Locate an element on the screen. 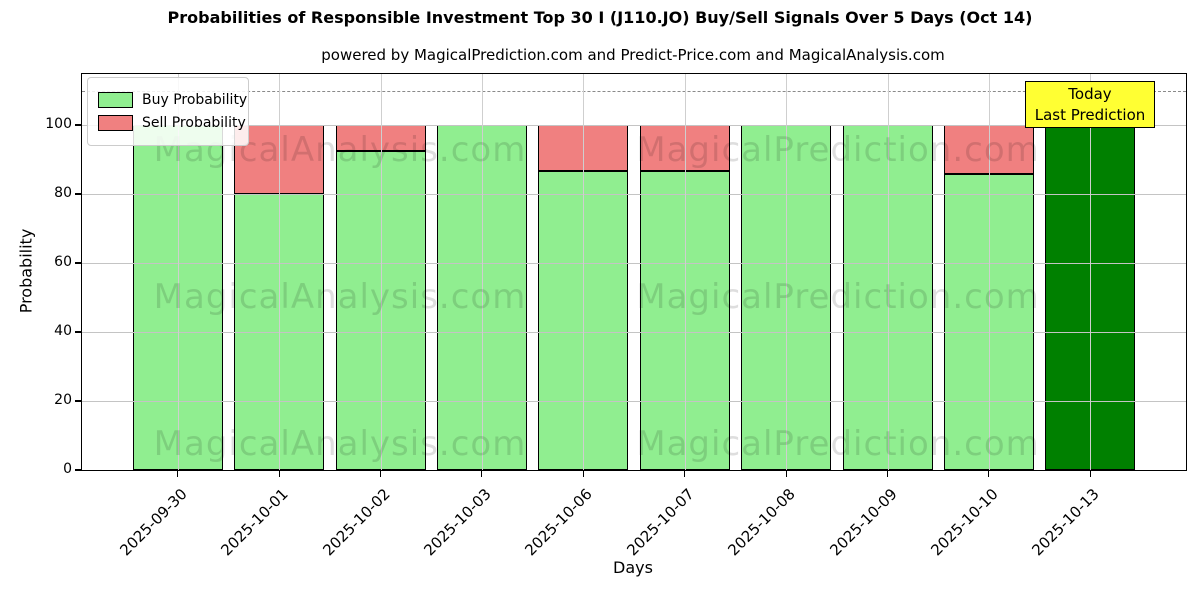 The width and height of the screenshot is (1200, 600). sell-color-swatch is located at coordinates (115, 123).